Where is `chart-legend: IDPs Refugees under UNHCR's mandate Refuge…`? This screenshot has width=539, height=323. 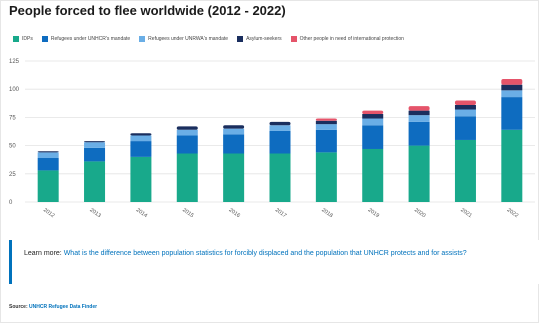 chart-legend: IDPs Refugees under UNHCR's mandate Refuge… is located at coordinates (273, 39).